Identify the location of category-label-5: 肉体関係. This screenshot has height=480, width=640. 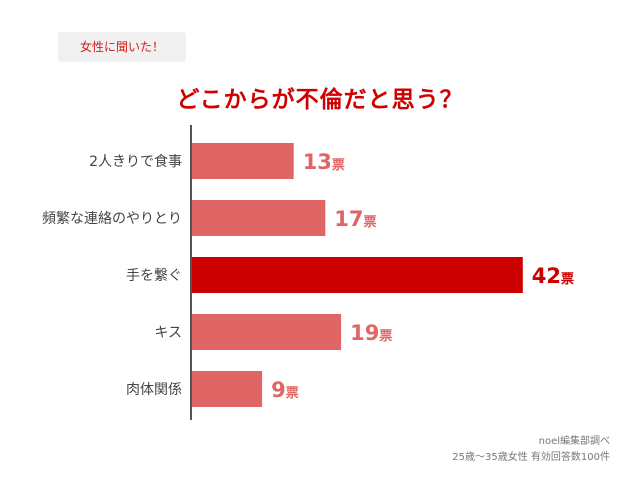
(154, 390).